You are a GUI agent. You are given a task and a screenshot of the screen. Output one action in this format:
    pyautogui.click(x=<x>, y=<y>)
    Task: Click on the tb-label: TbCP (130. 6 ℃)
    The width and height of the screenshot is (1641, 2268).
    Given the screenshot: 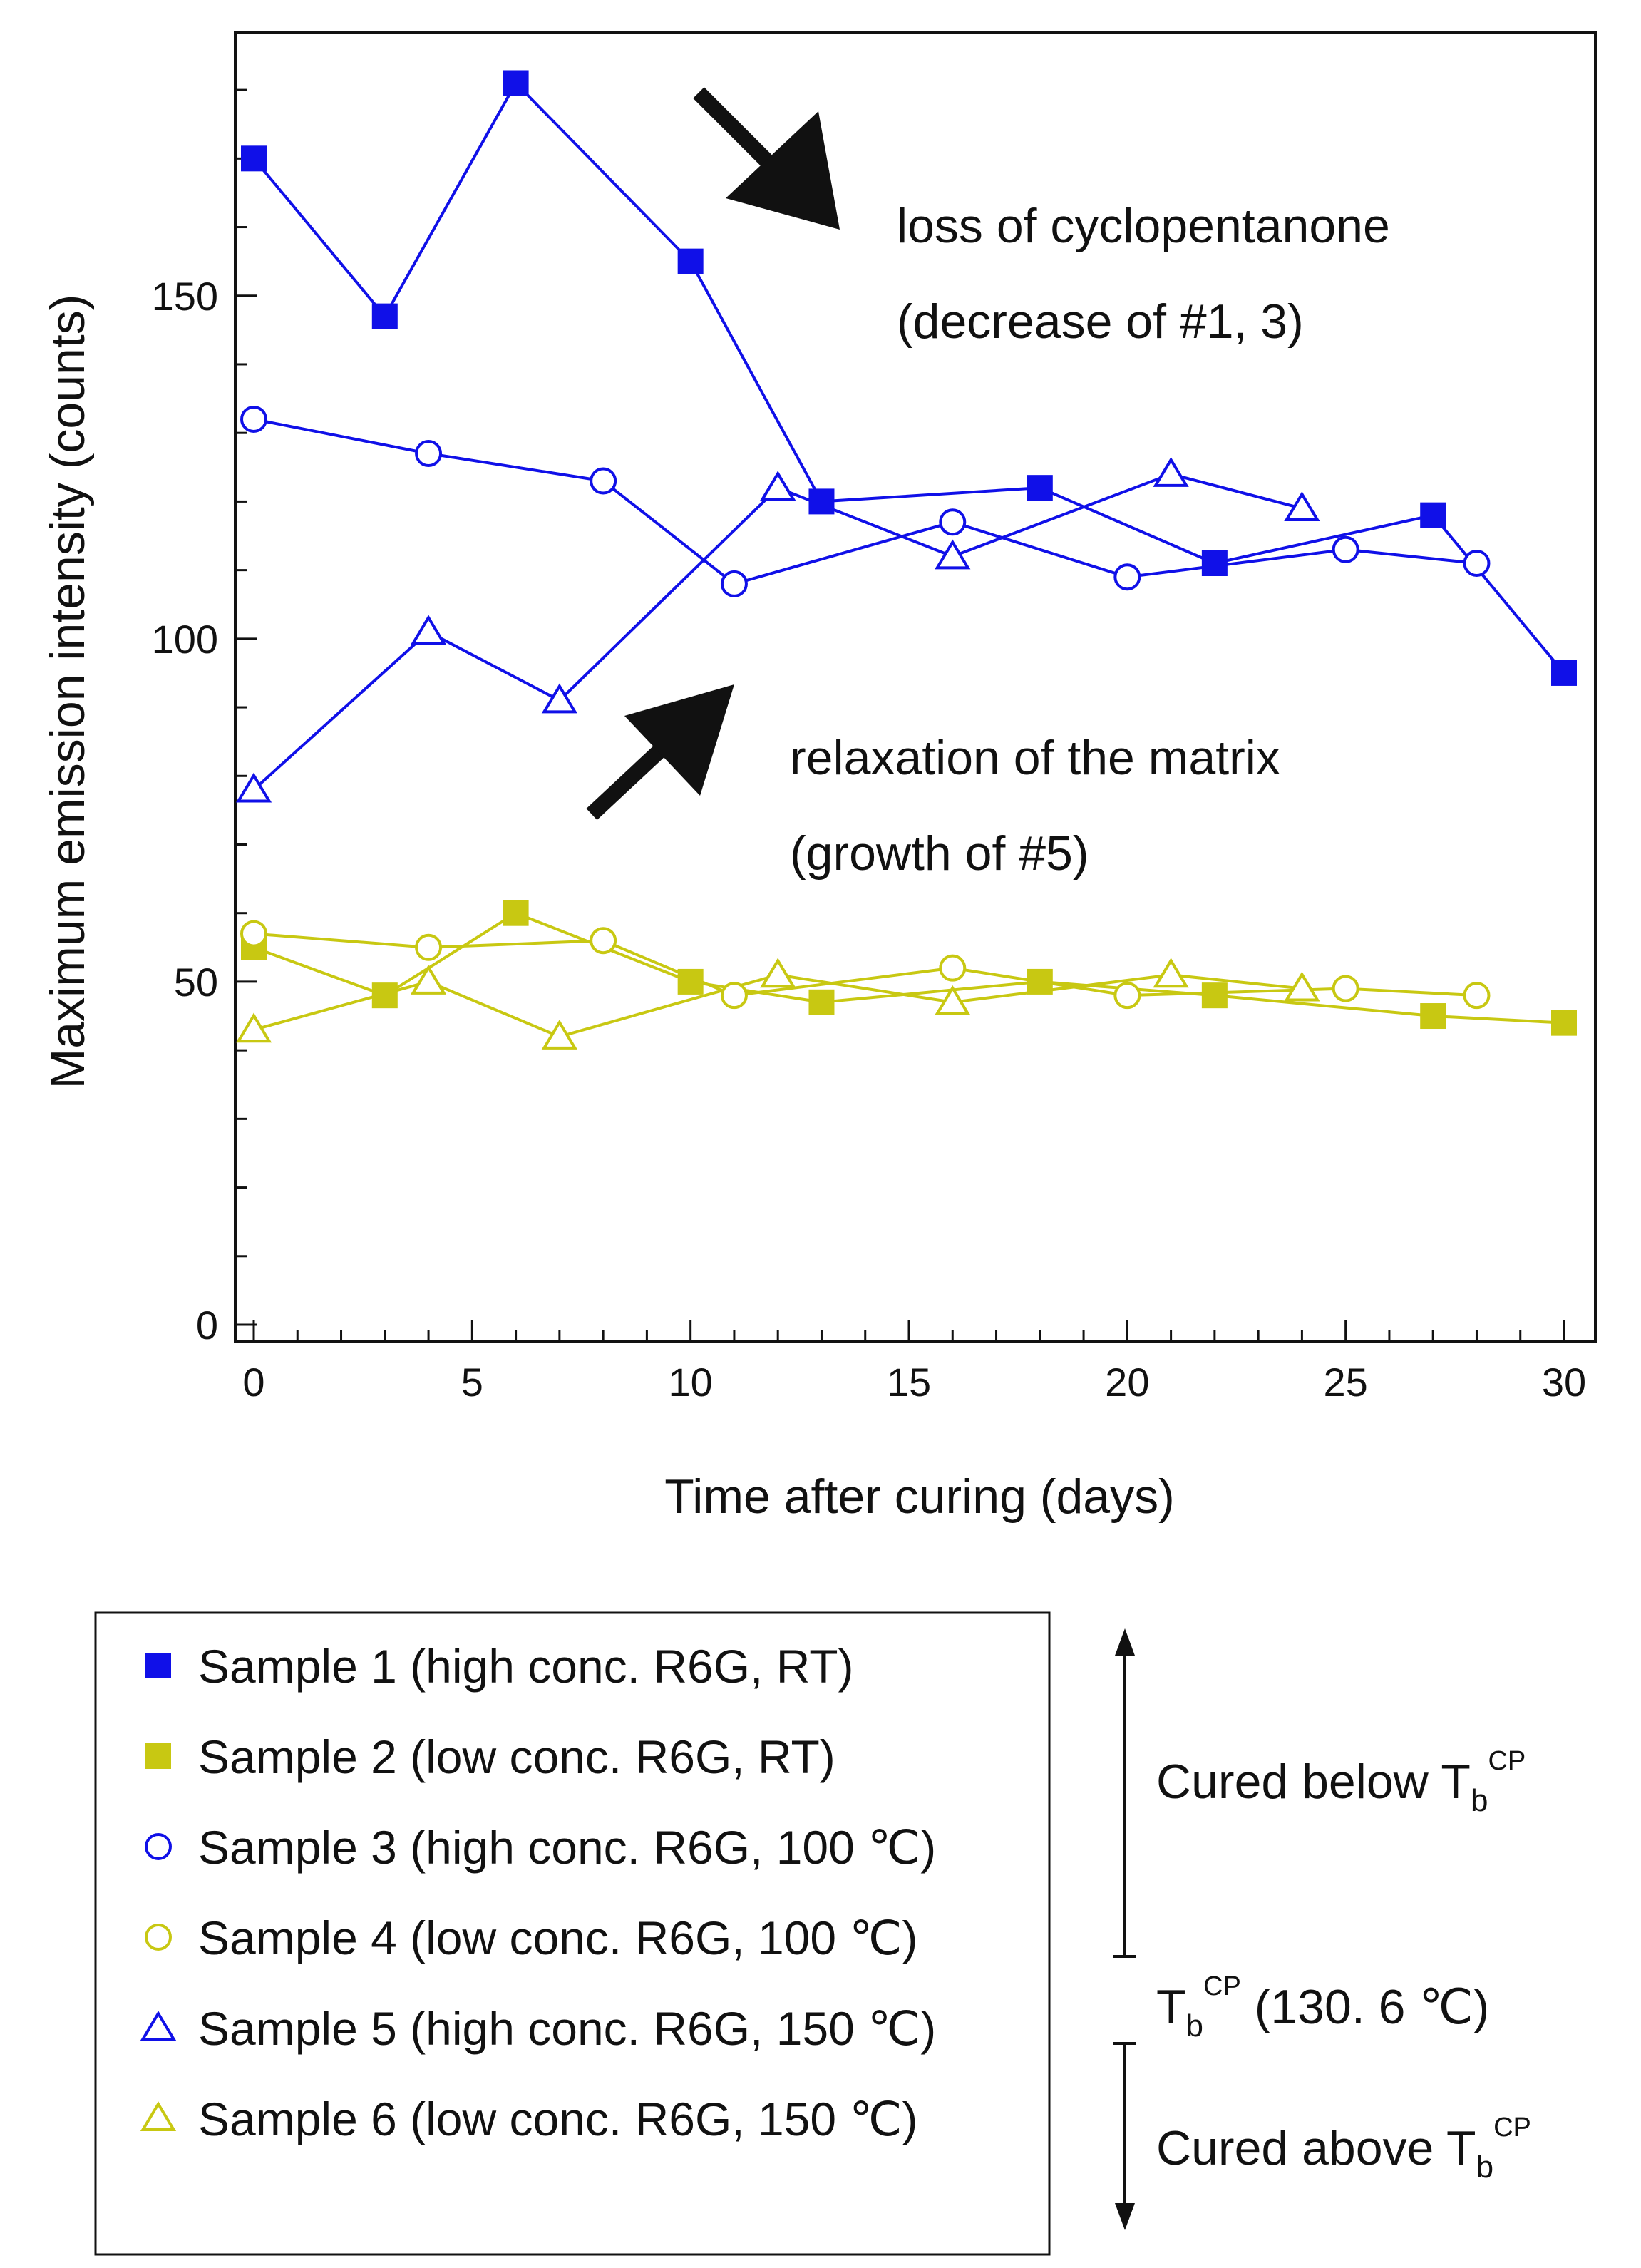 What is the action you would take?
    pyautogui.click(x=1322, y=2007)
    